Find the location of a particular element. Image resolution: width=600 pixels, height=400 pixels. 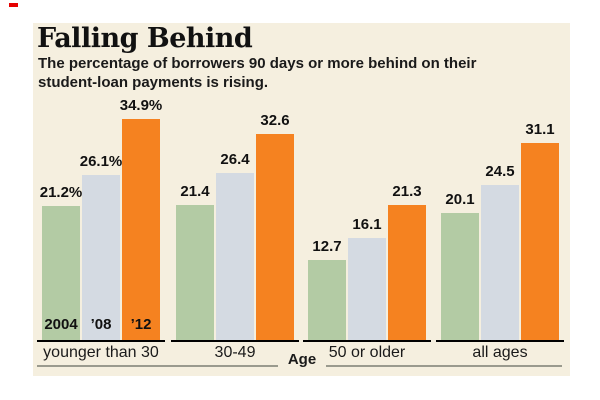

chart-title: Falling Behind is located at coordinates (145, 38).